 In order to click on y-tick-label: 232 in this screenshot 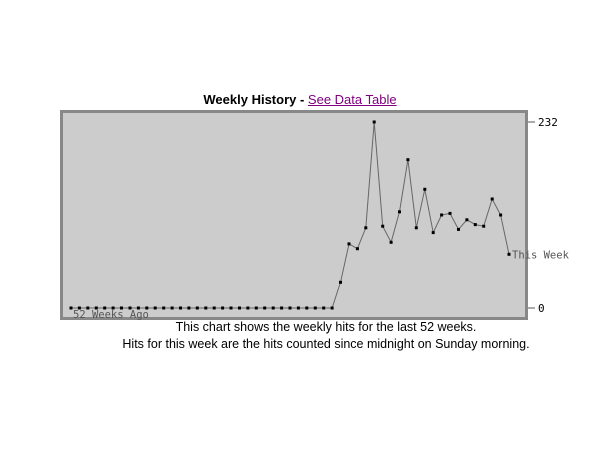, I will do `click(548, 122)`.